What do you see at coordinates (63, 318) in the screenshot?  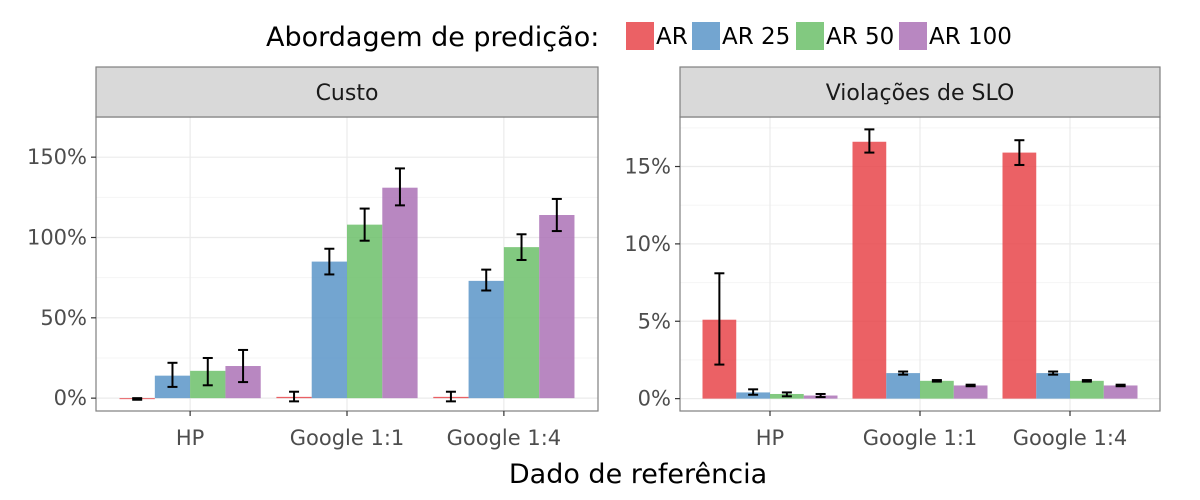 I see `y-tick-label: 50%` at bounding box center [63, 318].